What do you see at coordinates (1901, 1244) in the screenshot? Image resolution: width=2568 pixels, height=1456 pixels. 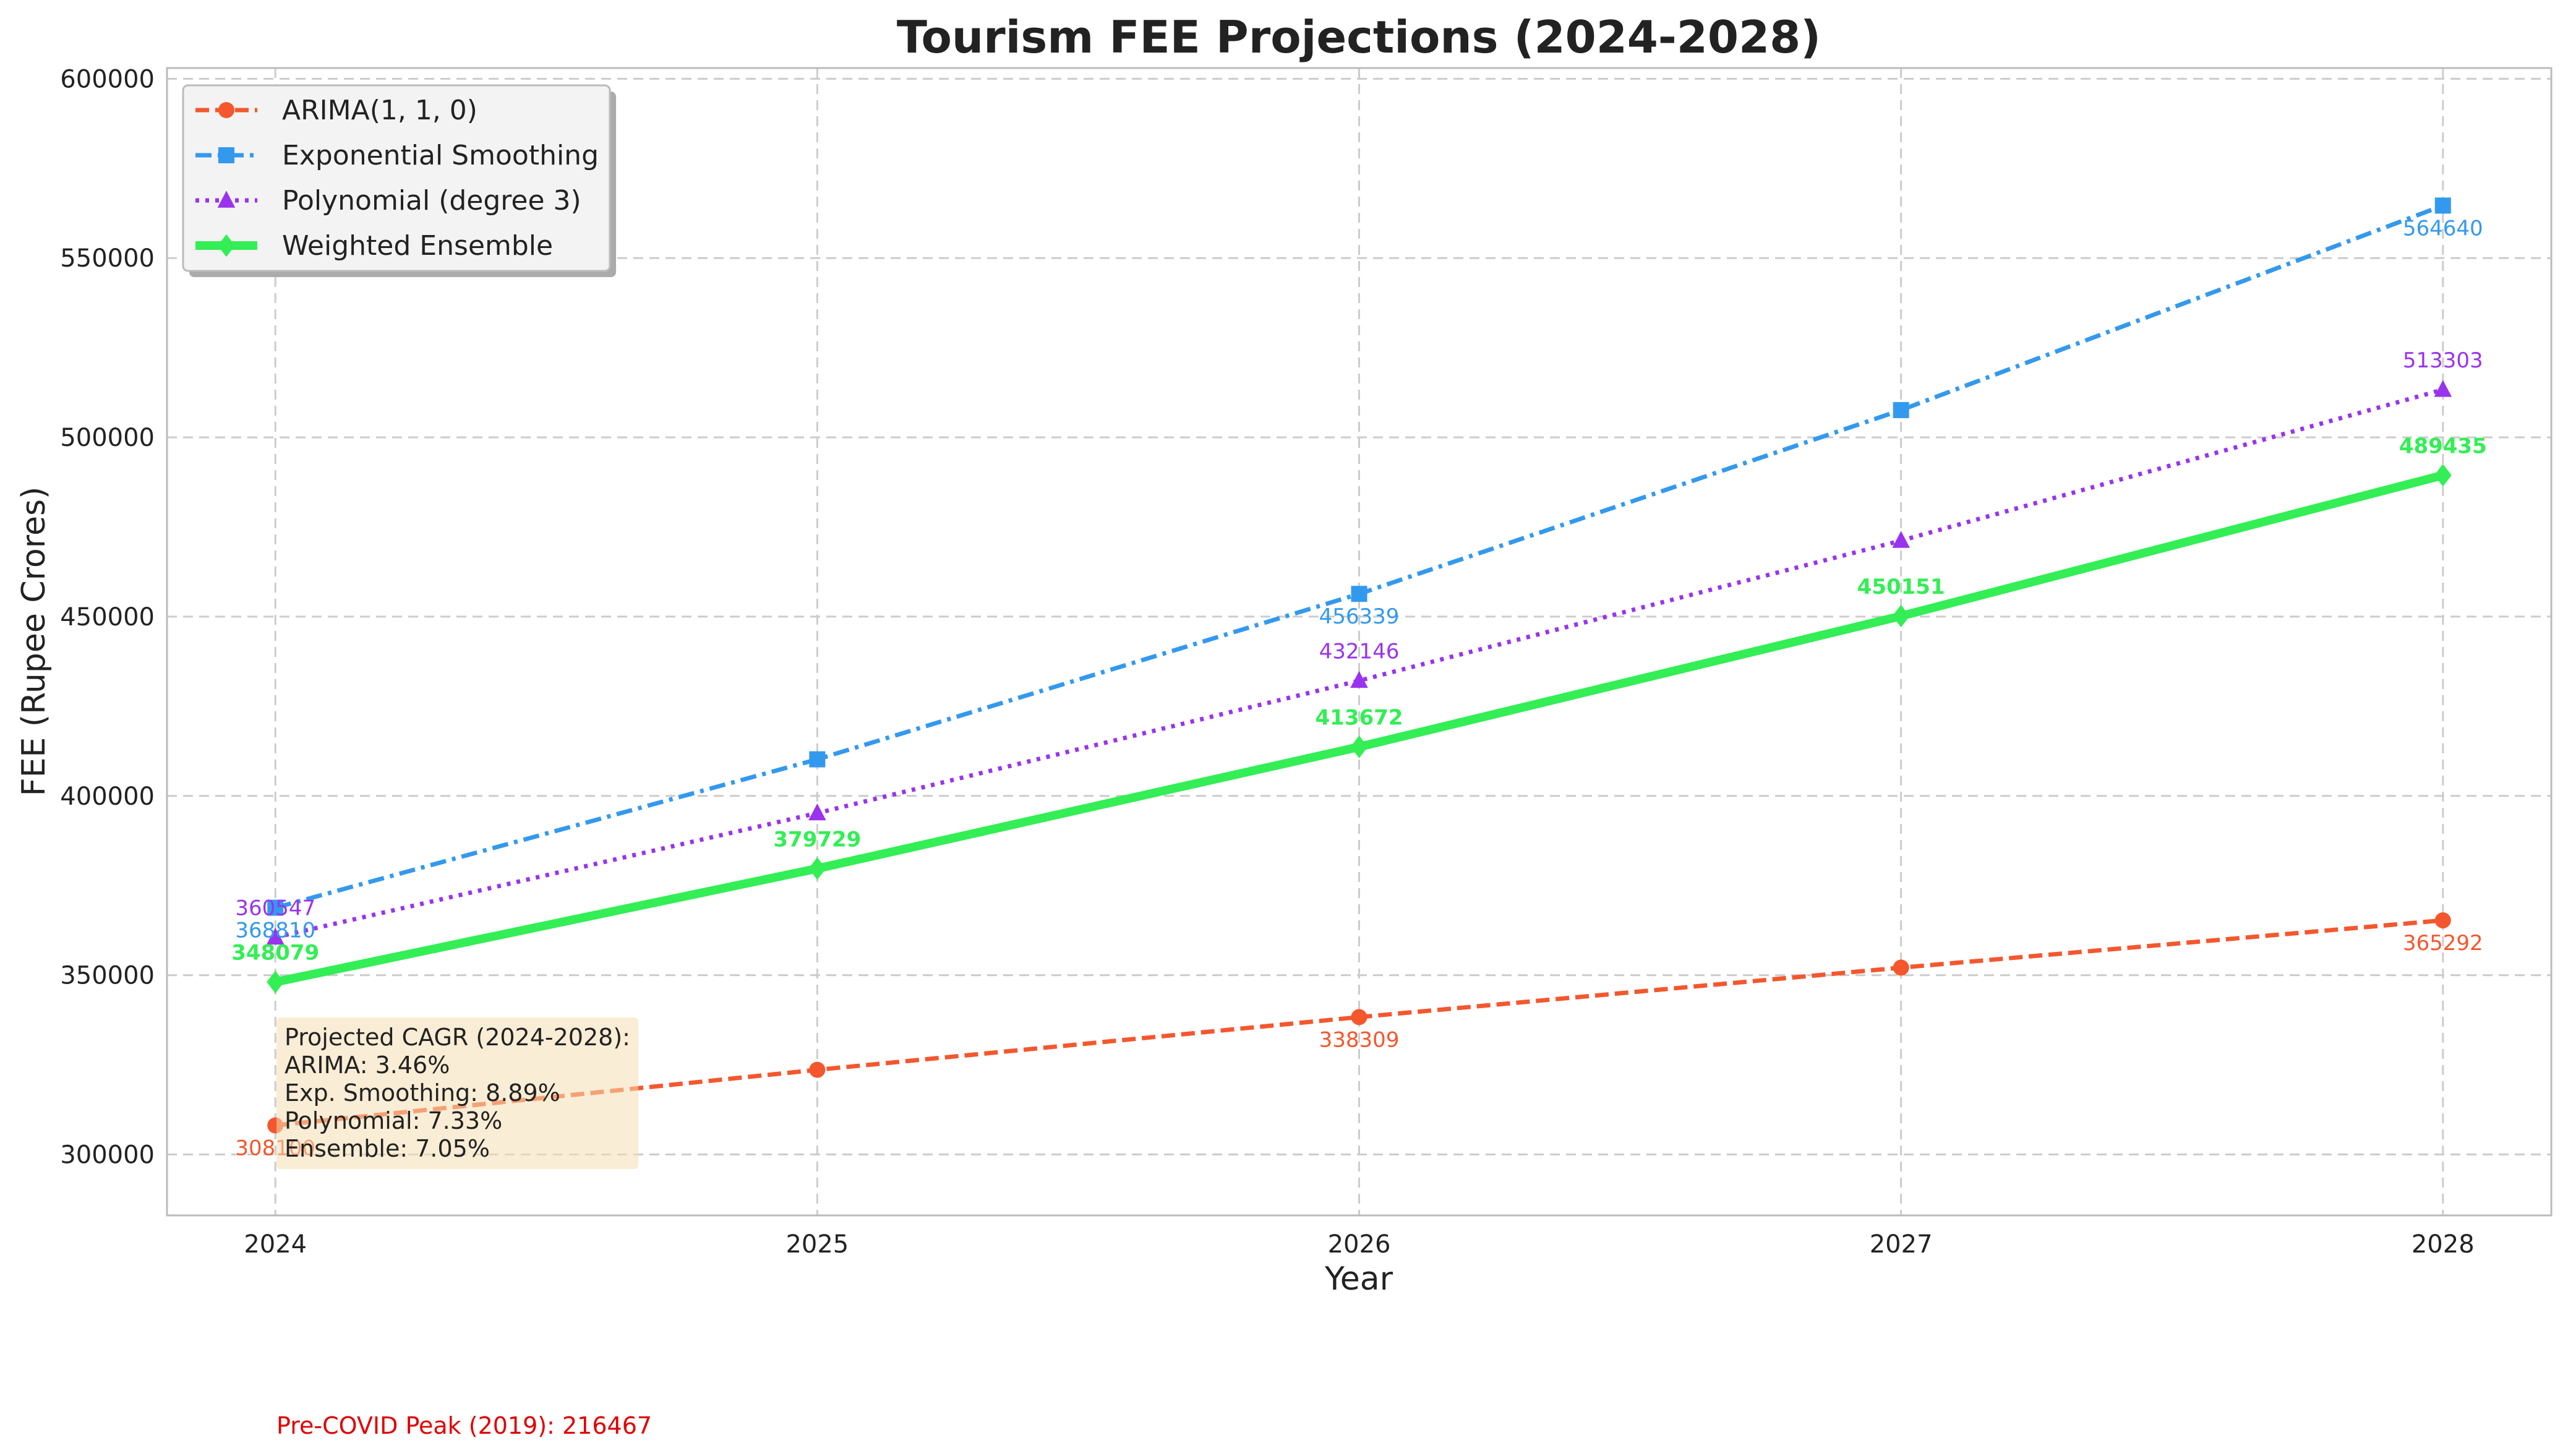 I see `x-tick-label: 2027` at bounding box center [1901, 1244].